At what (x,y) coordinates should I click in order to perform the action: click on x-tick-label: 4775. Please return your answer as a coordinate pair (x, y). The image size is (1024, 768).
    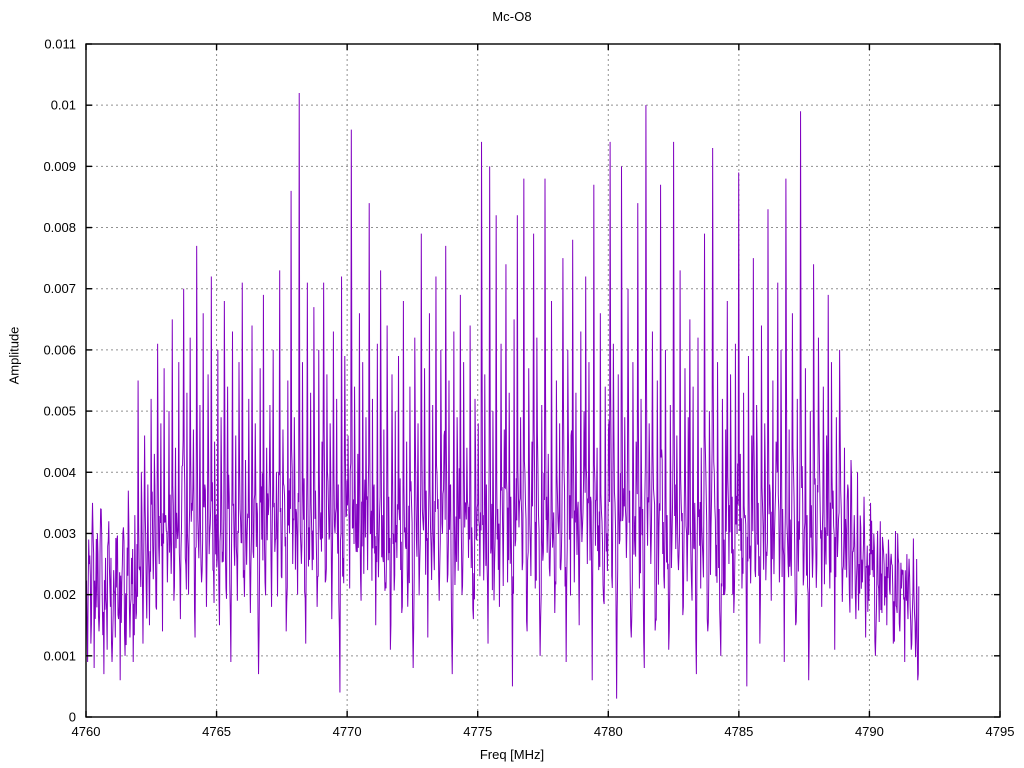
    Looking at the image, I should click on (477, 731).